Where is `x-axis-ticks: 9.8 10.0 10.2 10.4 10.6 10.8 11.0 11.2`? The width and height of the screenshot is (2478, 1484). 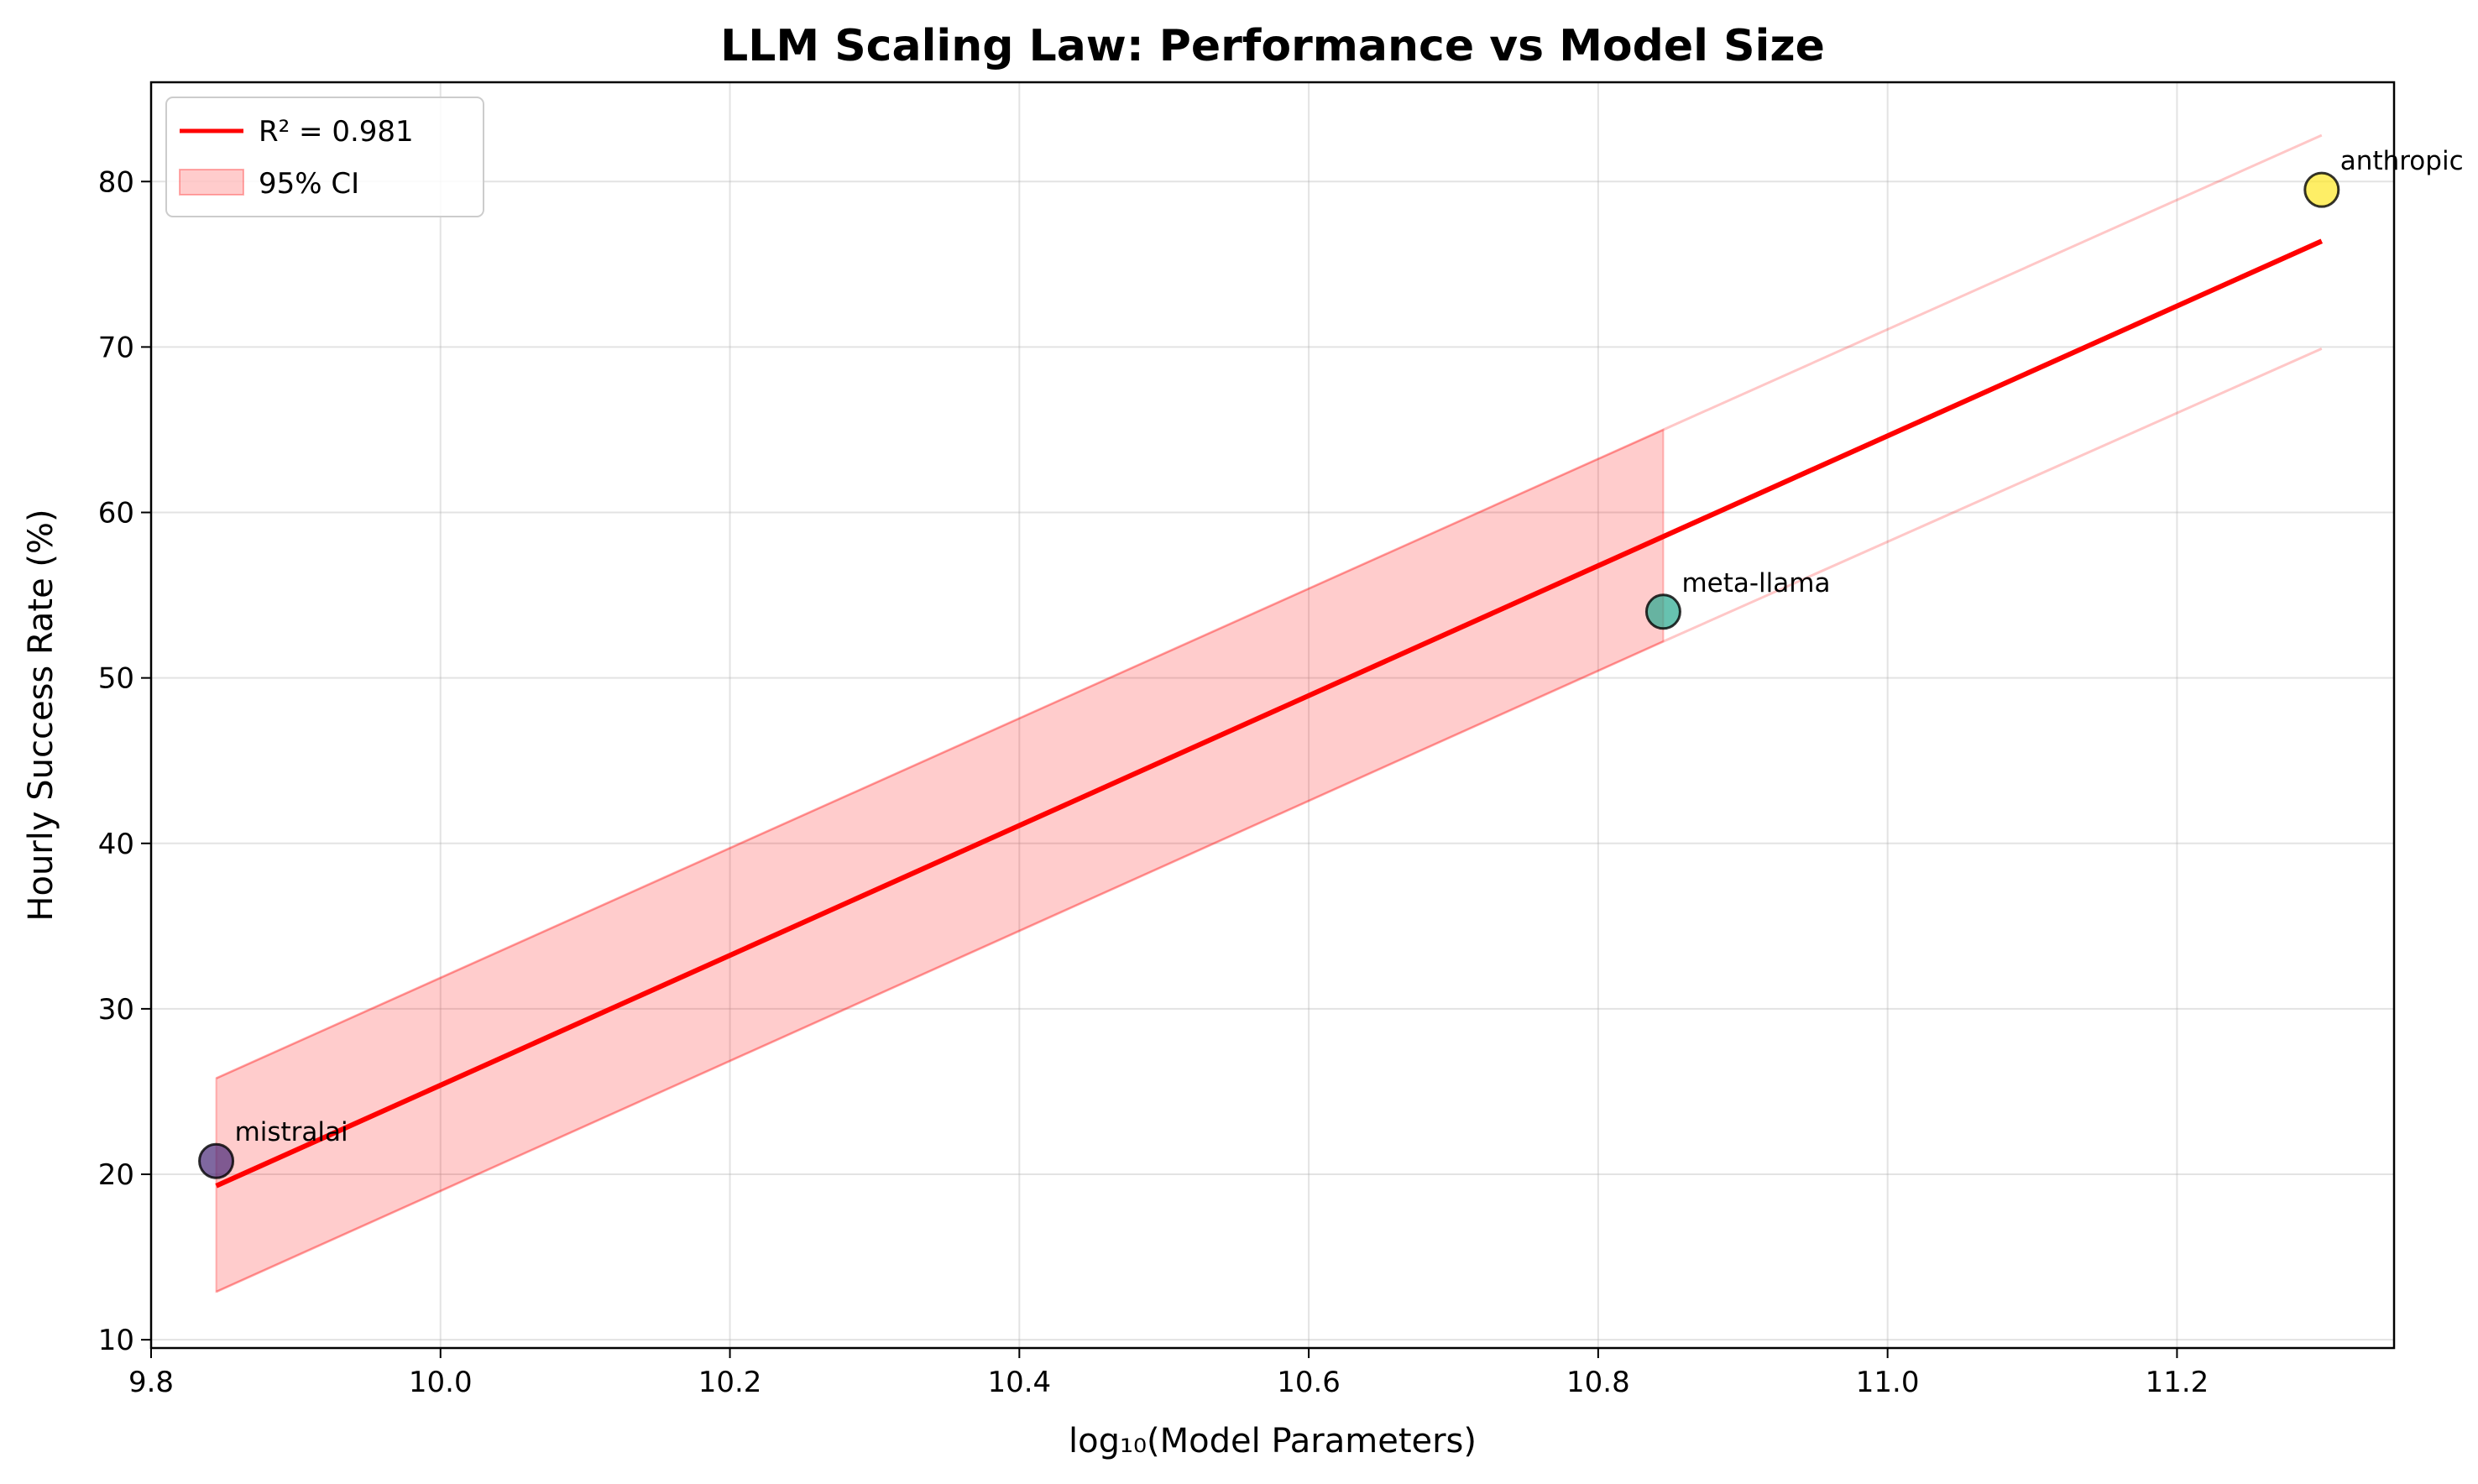 x-axis-ticks: 9.8 10.0 10.2 10.4 10.6 10.8 11.0 11.2 is located at coordinates (1168, 1373).